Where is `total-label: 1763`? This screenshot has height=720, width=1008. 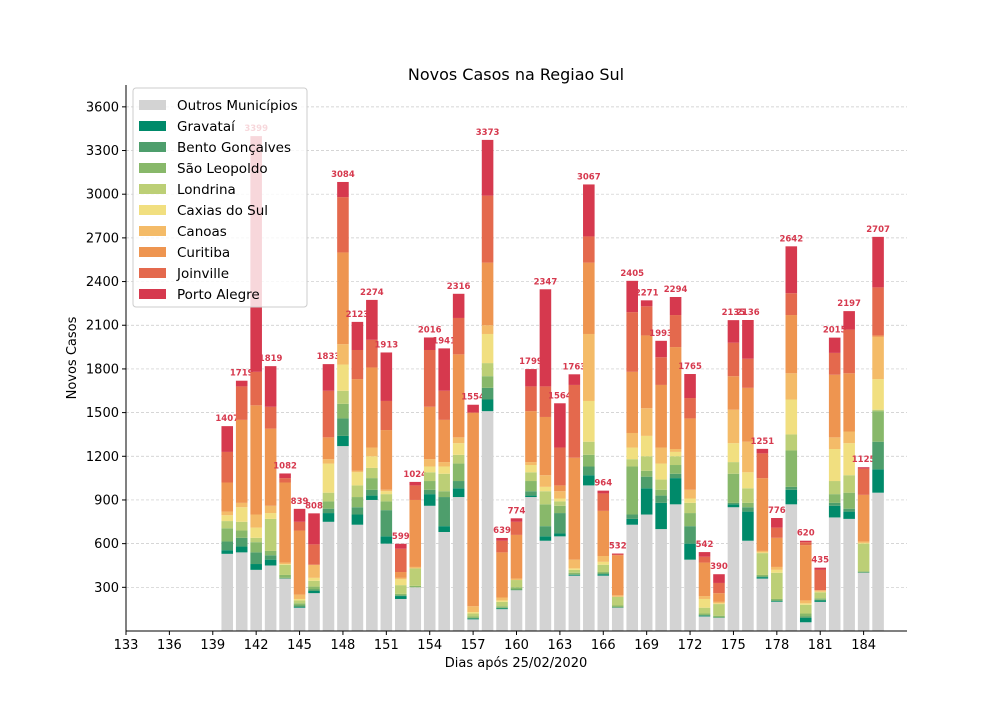 total-label: 1763 is located at coordinates (575, 367).